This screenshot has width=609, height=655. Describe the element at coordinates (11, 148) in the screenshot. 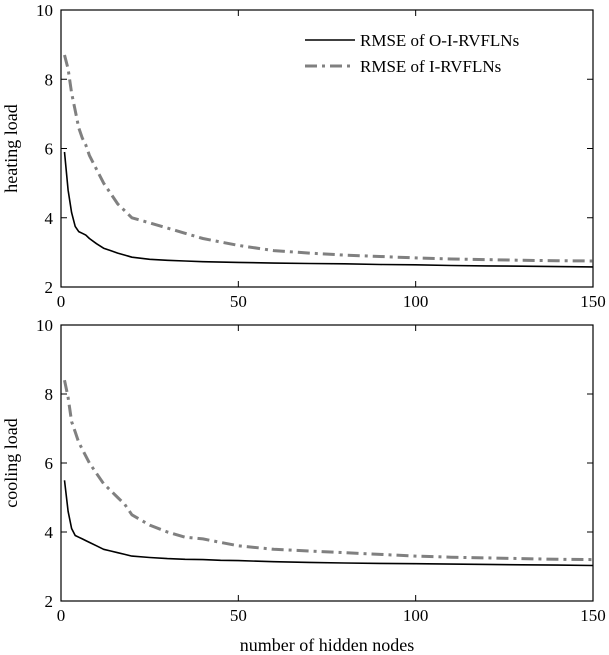

I see `y-axis-label: heating load` at that location.